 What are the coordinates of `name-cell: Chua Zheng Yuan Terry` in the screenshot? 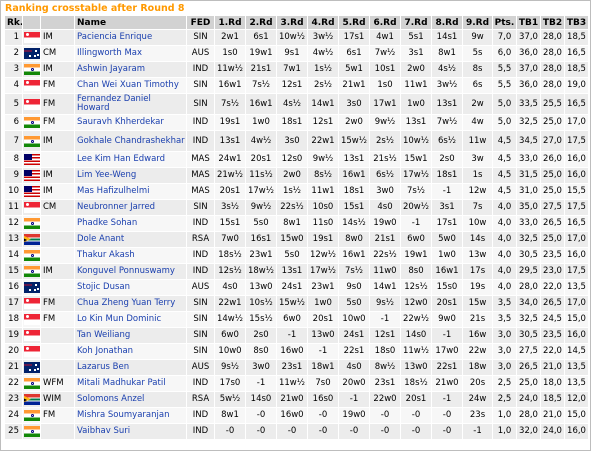 It's located at (130, 303).